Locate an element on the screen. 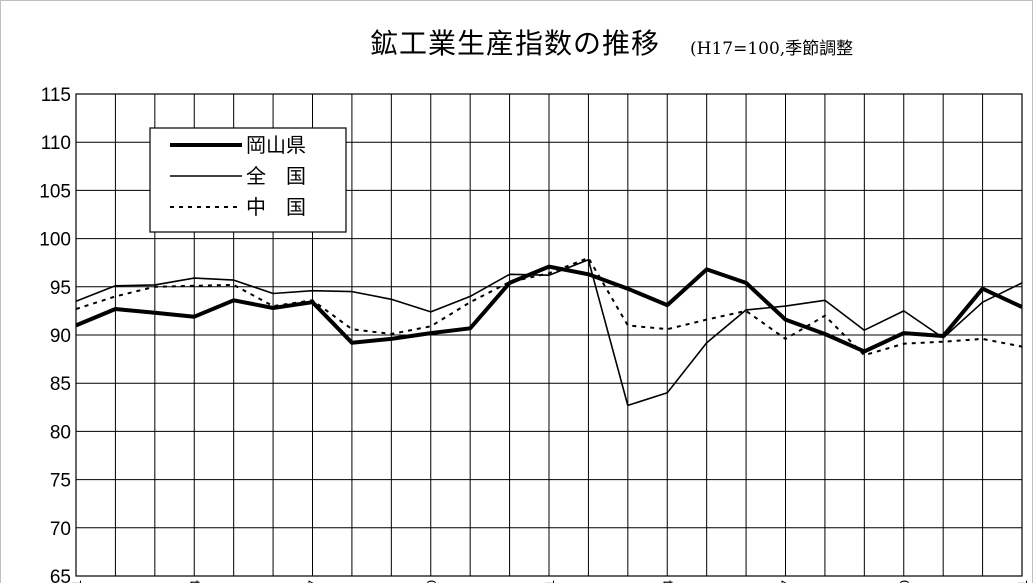  chart-subtitle: (H17=100,季節調整 is located at coordinates (772, 49).